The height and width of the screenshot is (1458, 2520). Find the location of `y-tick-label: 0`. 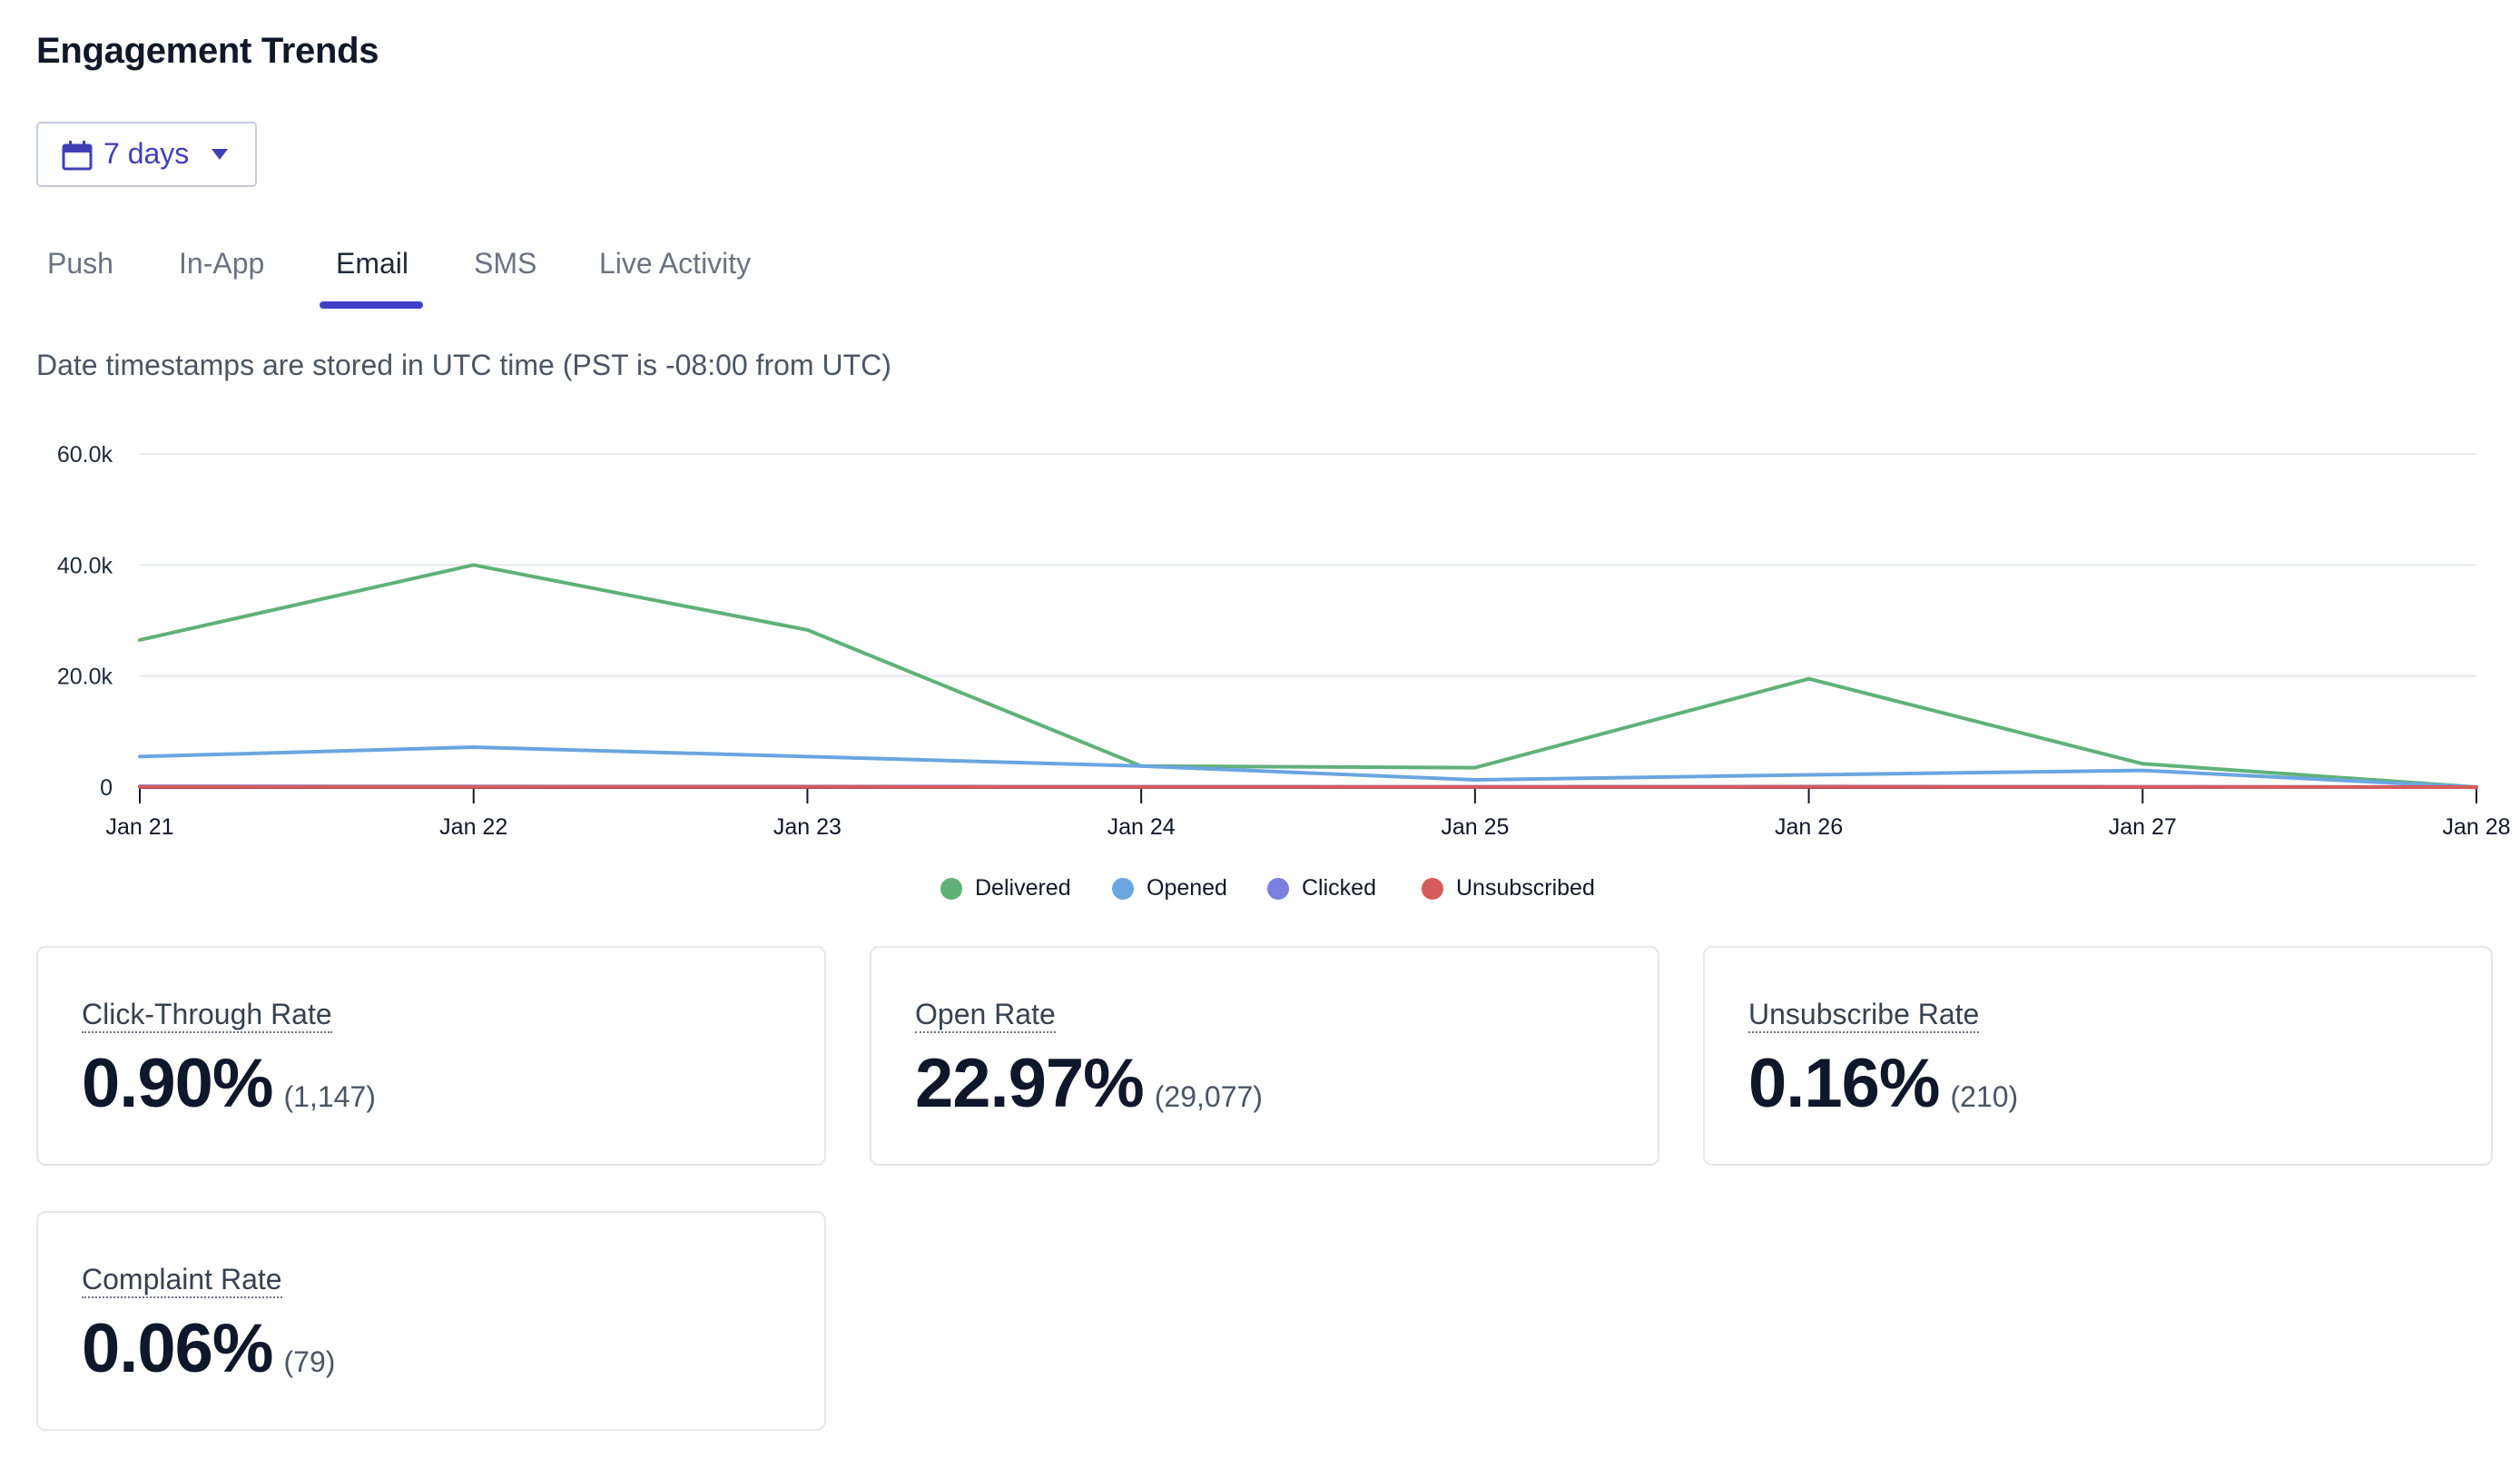

y-tick-label: 0 is located at coordinates (107, 788).